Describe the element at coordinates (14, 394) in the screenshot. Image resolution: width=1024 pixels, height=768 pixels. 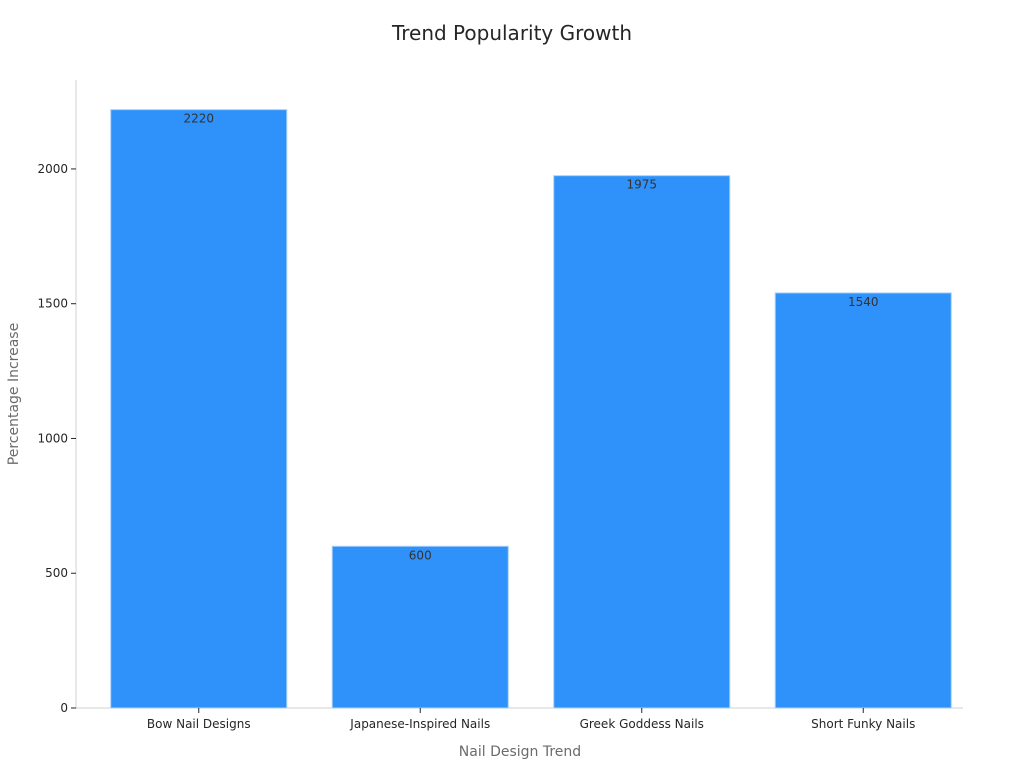
I see `y-axis-label: Percentage Increase` at that location.